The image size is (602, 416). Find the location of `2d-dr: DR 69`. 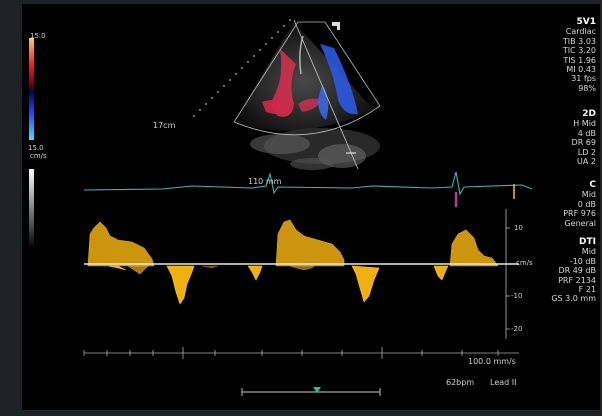

2d-dr: DR 69 is located at coordinates (583, 143).